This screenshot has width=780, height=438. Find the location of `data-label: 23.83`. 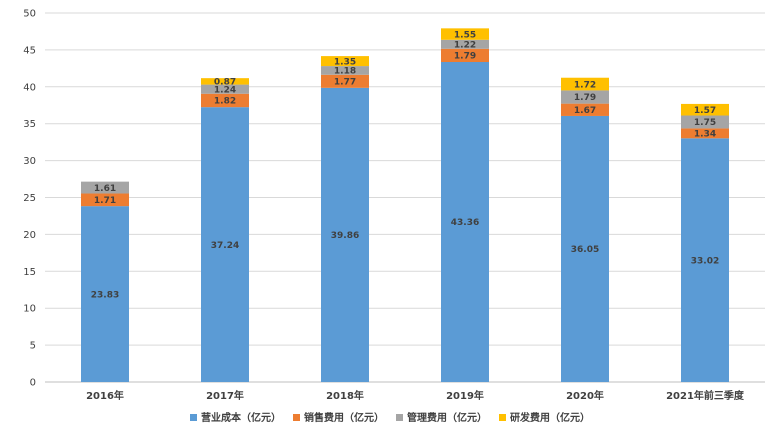

data-label: 23.83 is located at coordinates (105, 295).